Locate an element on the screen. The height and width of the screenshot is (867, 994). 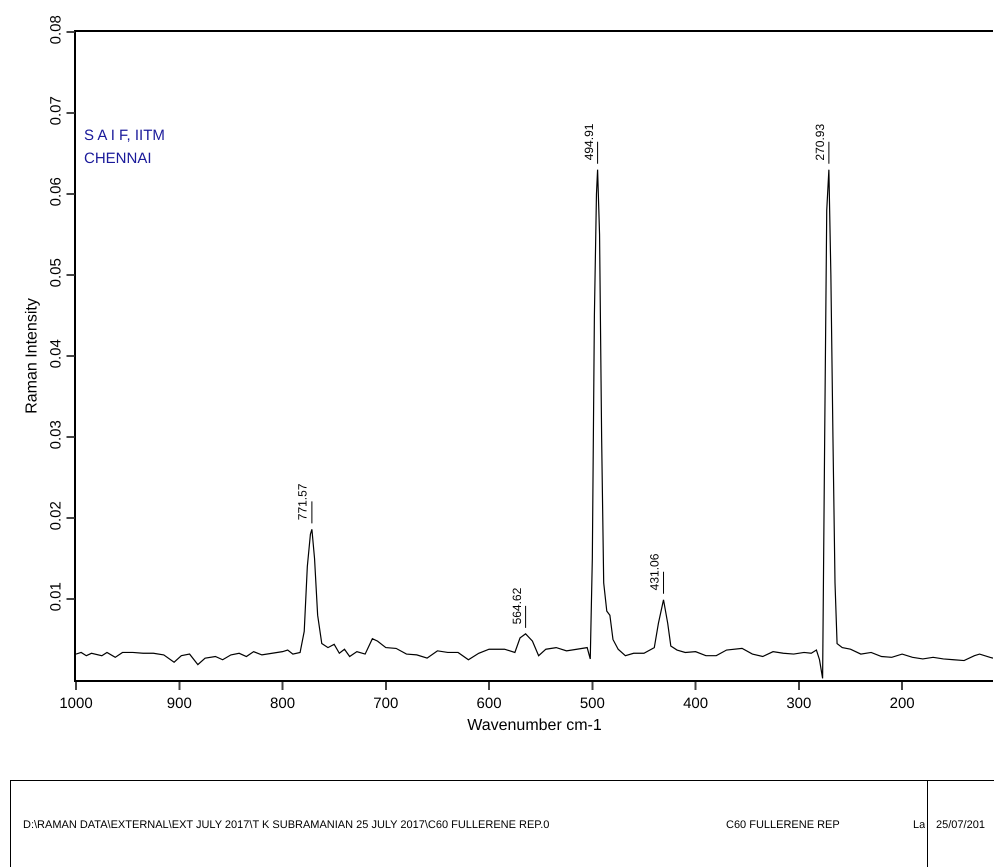
annotation: 494.91 is located at coordinates (589, 141).